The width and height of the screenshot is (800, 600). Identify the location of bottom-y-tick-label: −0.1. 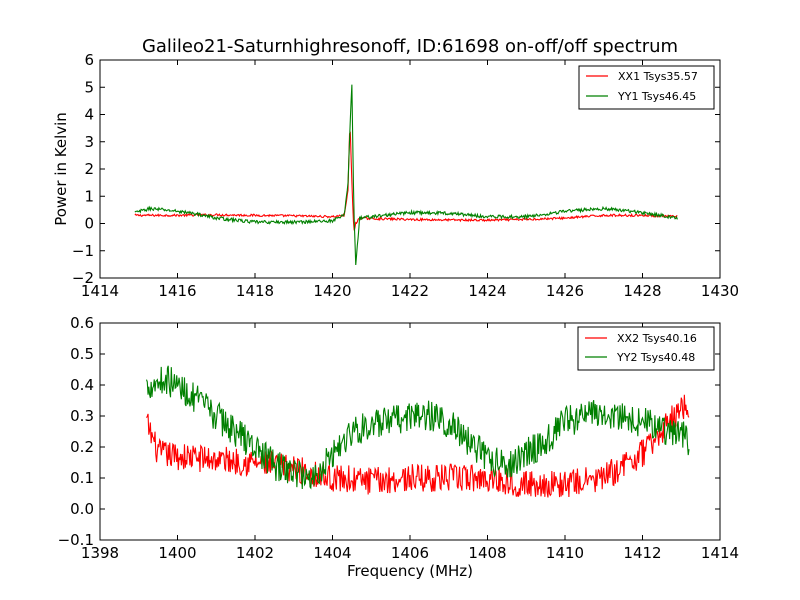
(76, 540).